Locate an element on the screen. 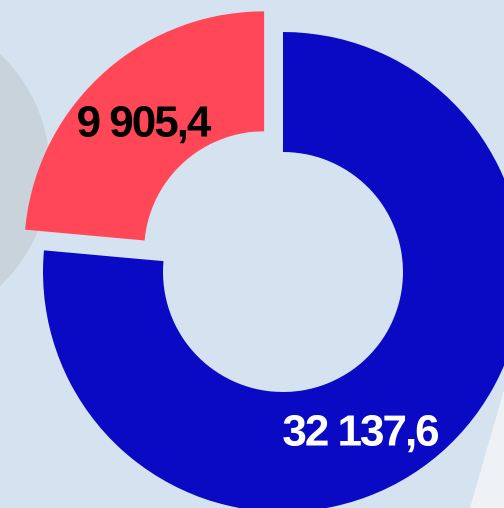 The image size is (504, 508). value-label: 32 137,6 is located at coordinates (360, 431).